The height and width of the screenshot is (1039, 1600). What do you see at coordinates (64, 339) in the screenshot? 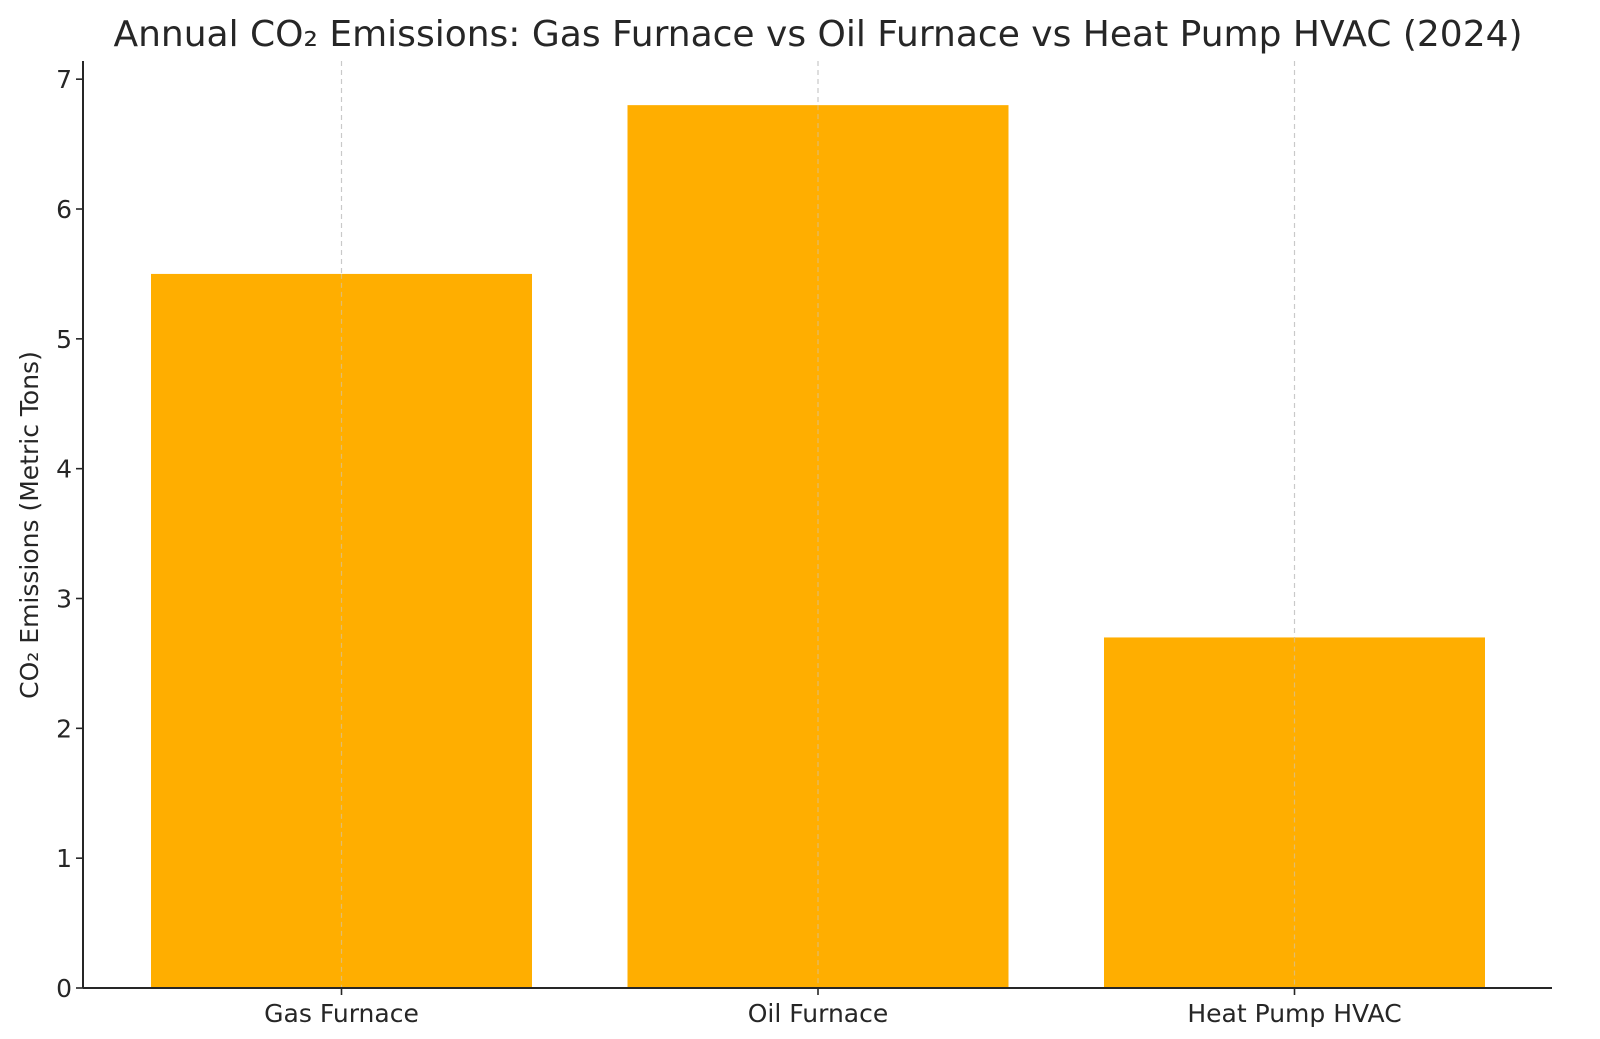
I see `y-tick-label: 5` at bounding box center [64, 339].